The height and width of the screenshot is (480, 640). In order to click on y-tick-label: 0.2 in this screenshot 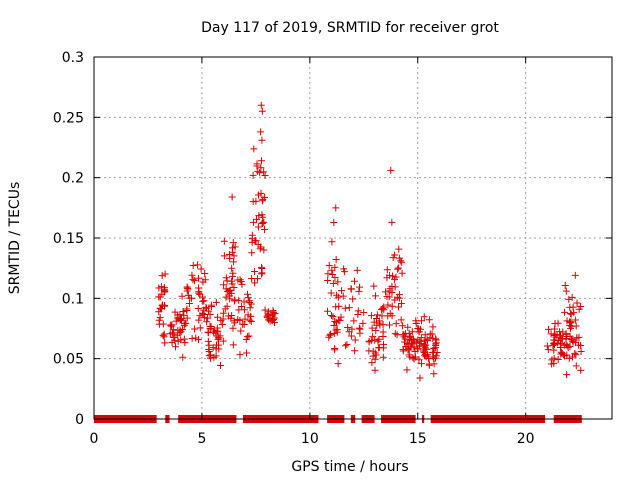, I will do `click(73, 179)`.